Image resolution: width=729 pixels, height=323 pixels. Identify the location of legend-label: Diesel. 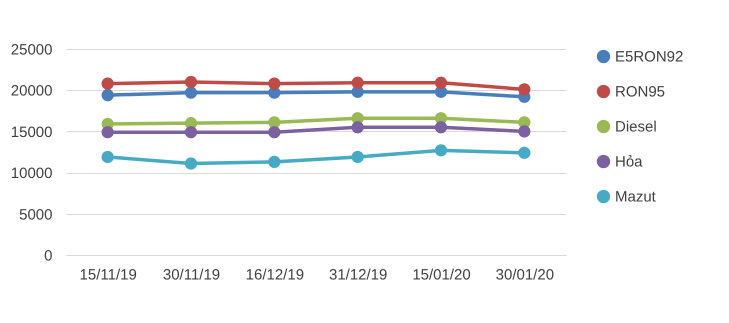
(636, 127).